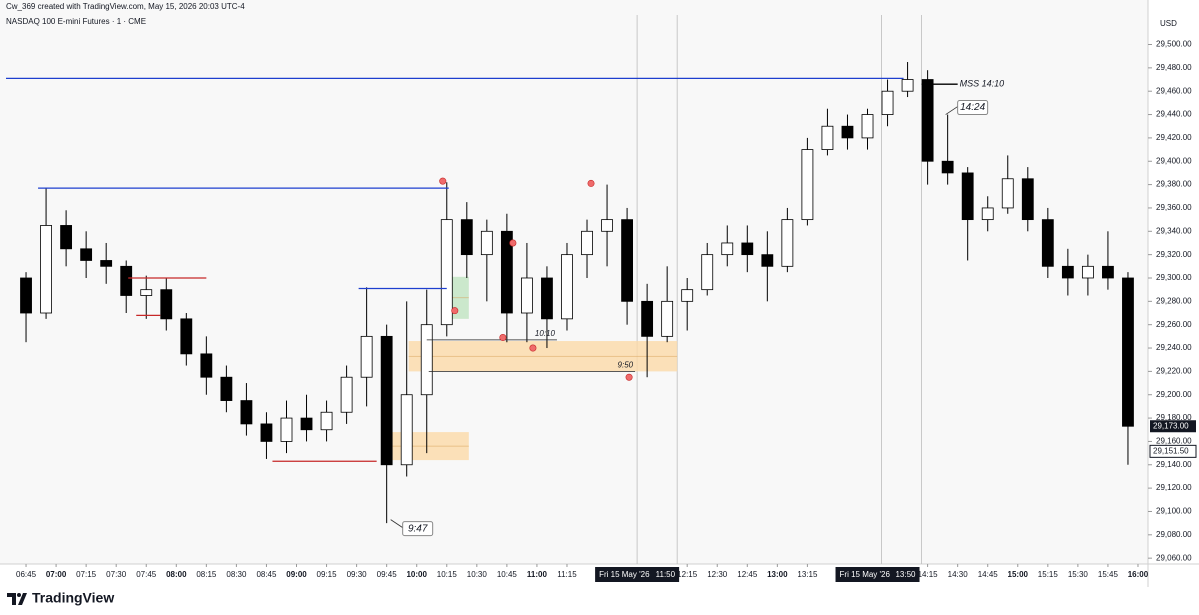 This screenshot has height=615, width=1199. Describe the element at coordinates (717, 574) in the screenshot. I see `x-tick-label: 12:30` at that location.